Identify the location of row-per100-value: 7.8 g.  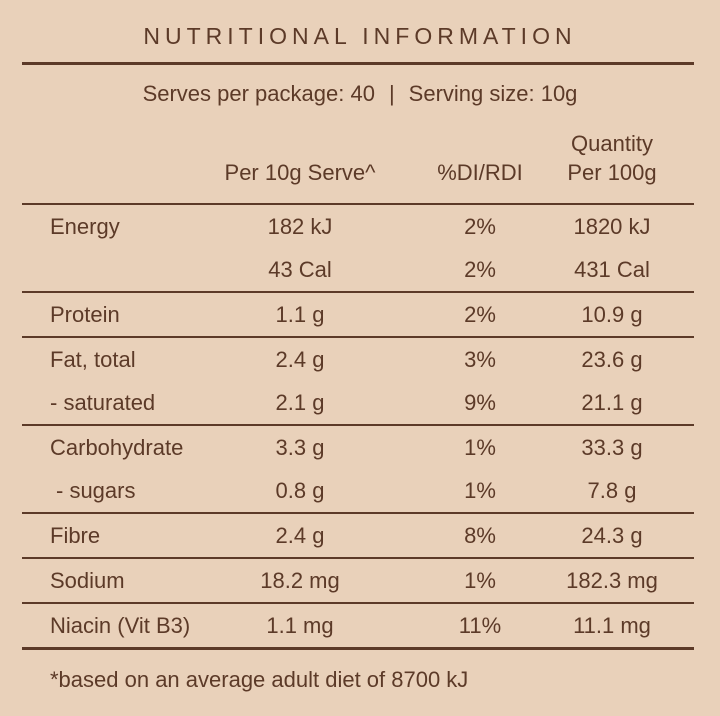
(612, 490).